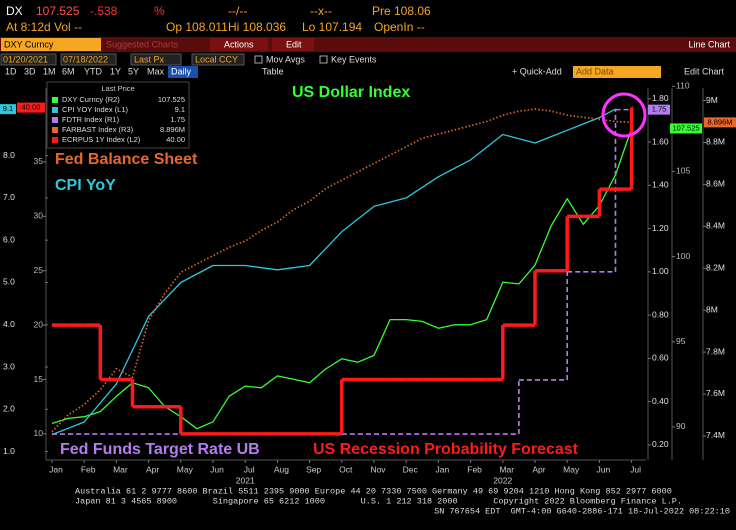 The height and width of the screenshot is (530, 736). Describe the element at coordinates (175, 139) in the screenshot. I see `legend-value: 40.00` at that location.